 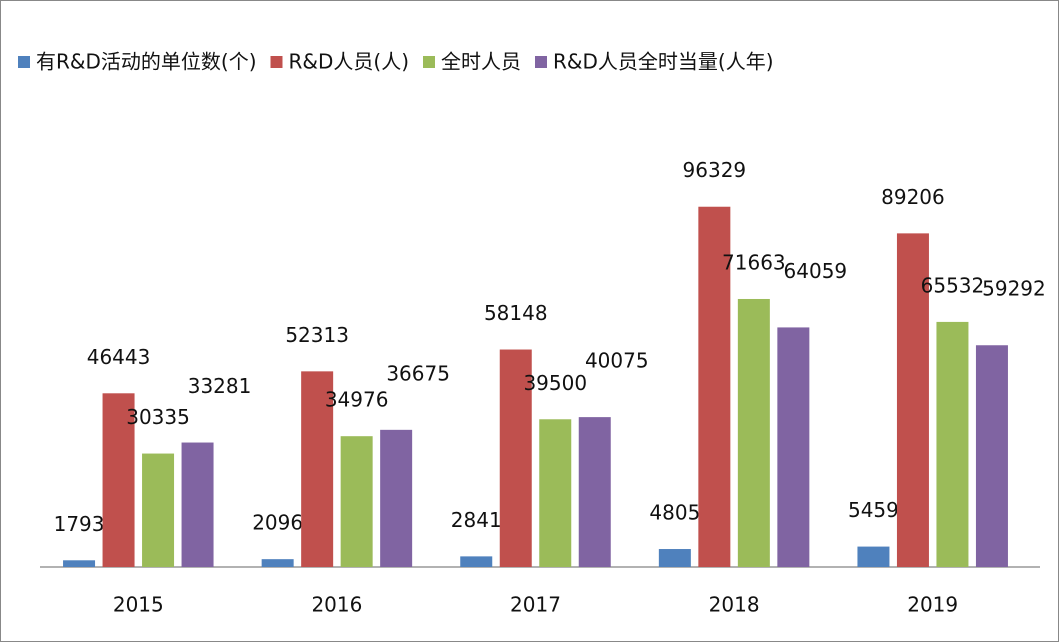 I want to click on data-label: 4805, so click(x=674, y=513).